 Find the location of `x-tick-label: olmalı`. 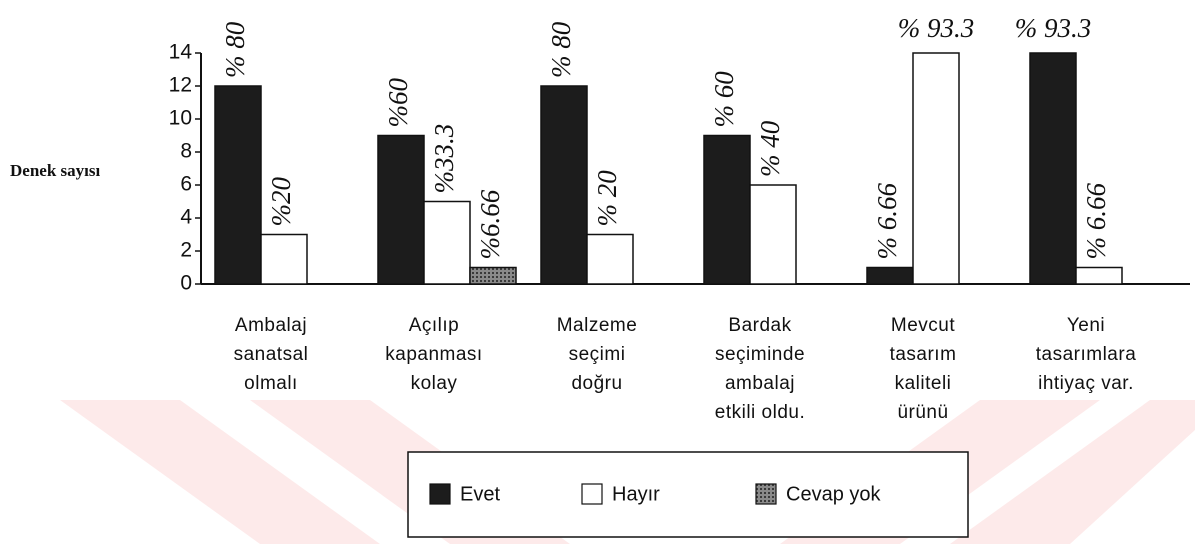

x-tick-label: olmalı is located at coordinates (271, 383).